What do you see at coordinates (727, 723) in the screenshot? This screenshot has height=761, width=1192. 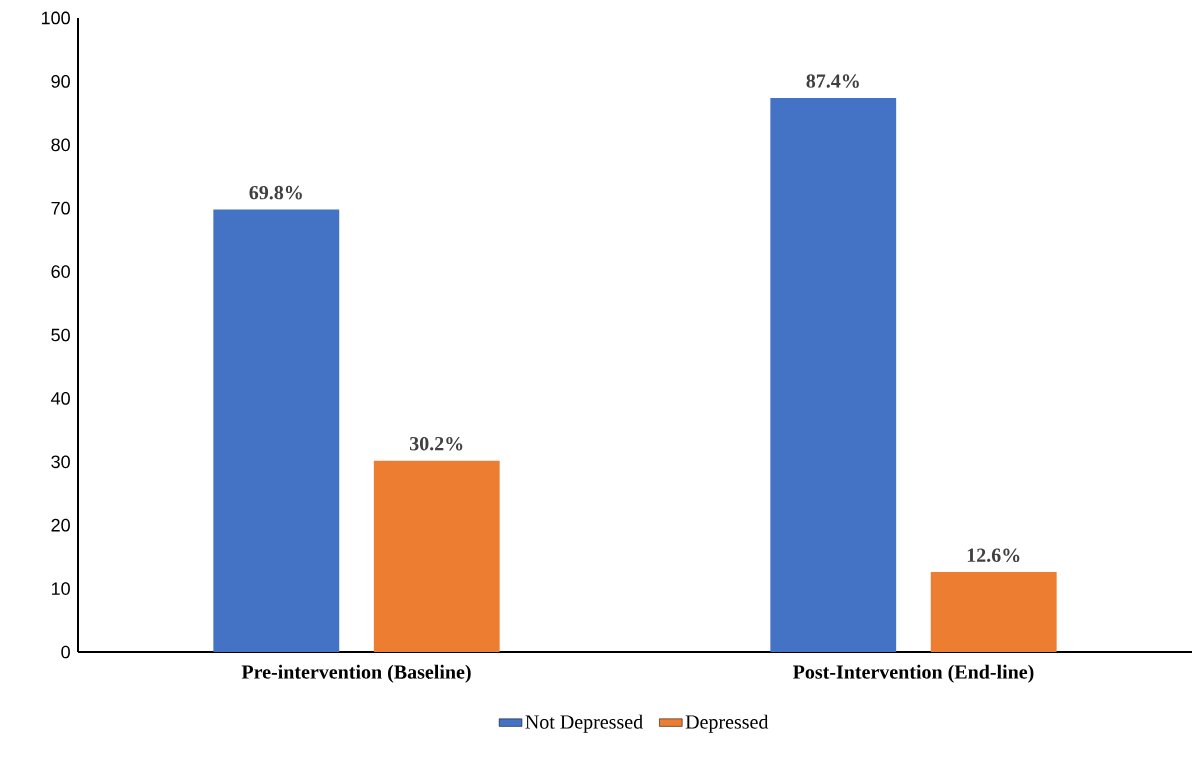 I see `legend-label: Depressed` at bounding box center [727, 723].